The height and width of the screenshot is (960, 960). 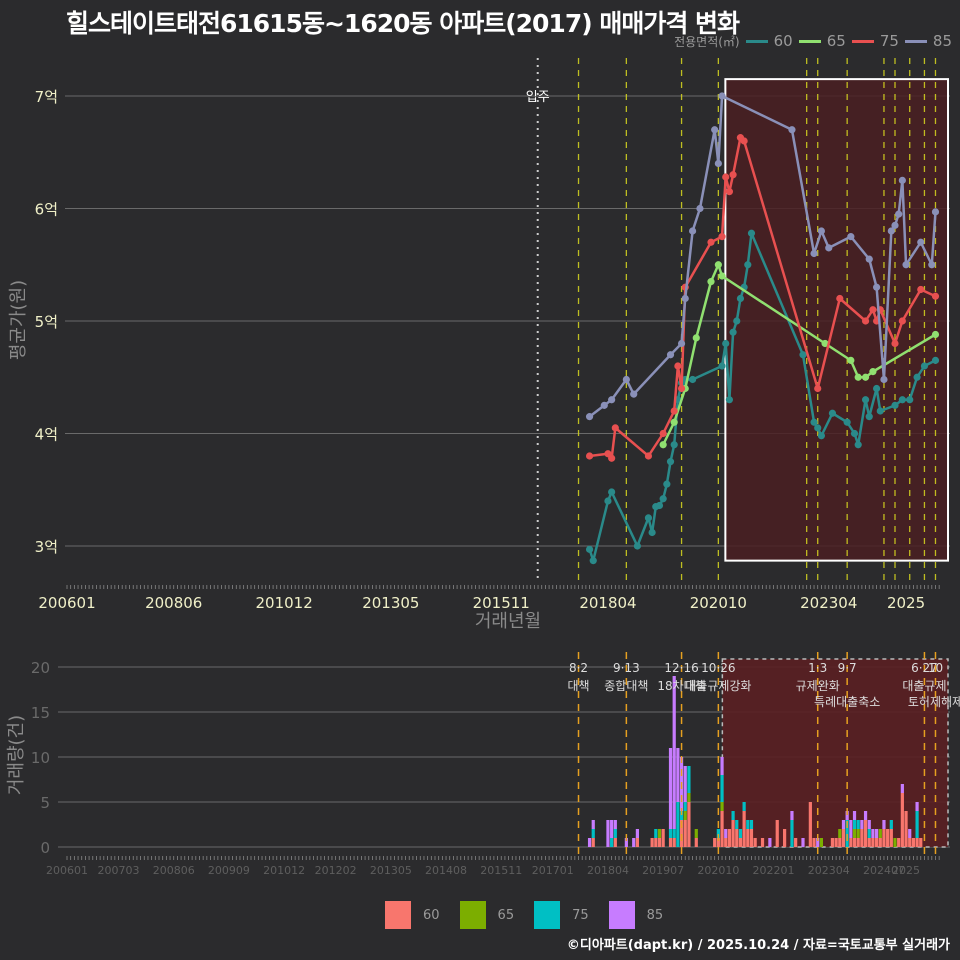 I want to click on svg-text: 5억, so click(x=46, y=322).